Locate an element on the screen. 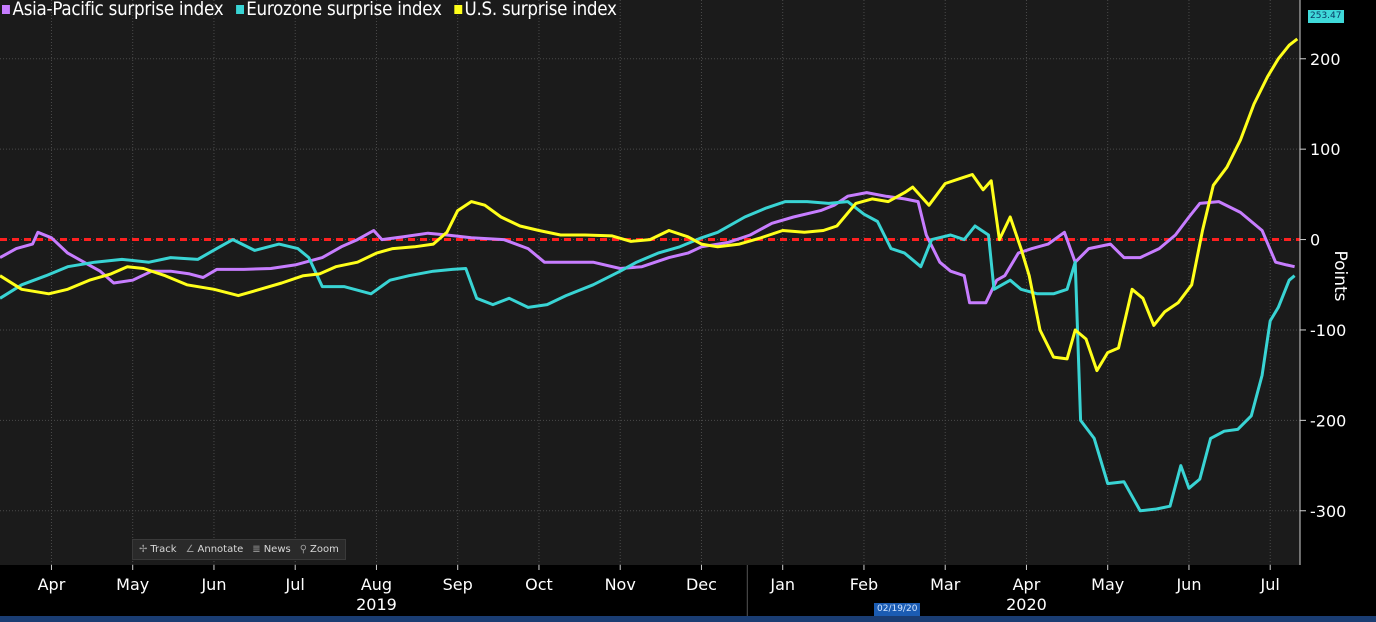 This screenshot has height=622, width=1376. y-tick-label: -300 is located at coordinates (1328, 511).